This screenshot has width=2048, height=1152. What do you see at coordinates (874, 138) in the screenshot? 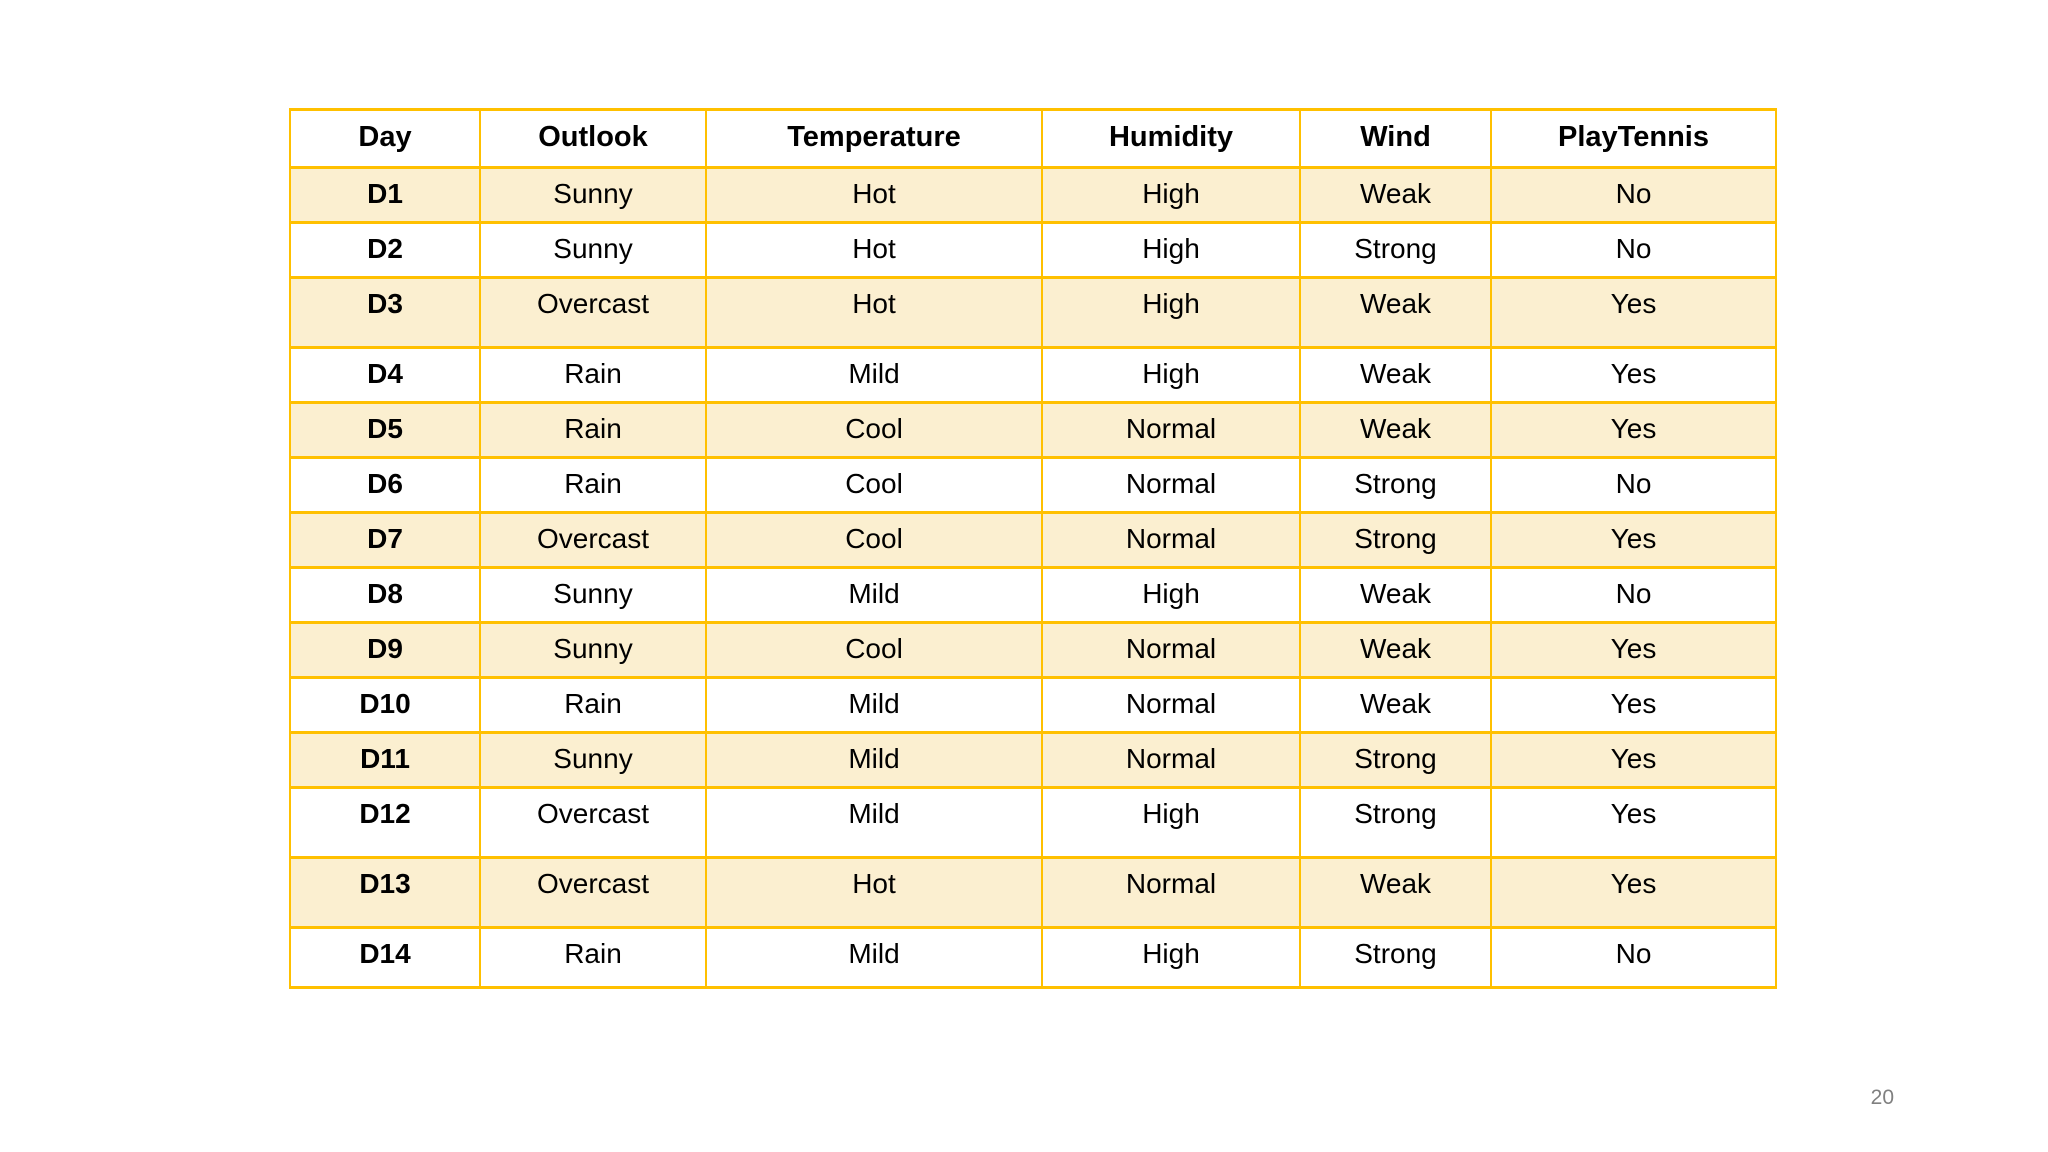
I see `column-header-temperature: Temperature` at bounding box center [874, 138].